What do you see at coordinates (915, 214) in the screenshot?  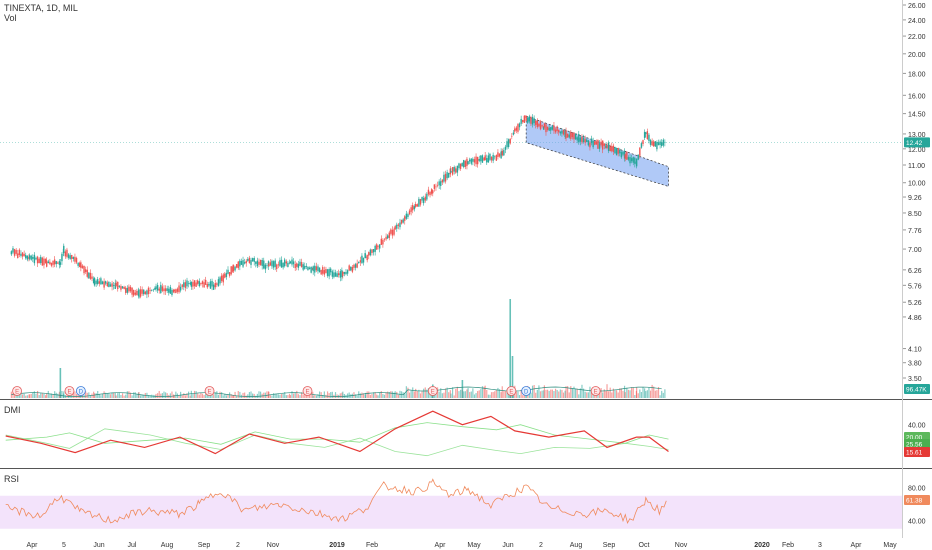 I see `price-tick-label: 8.50` at bounding box center [915, 214].